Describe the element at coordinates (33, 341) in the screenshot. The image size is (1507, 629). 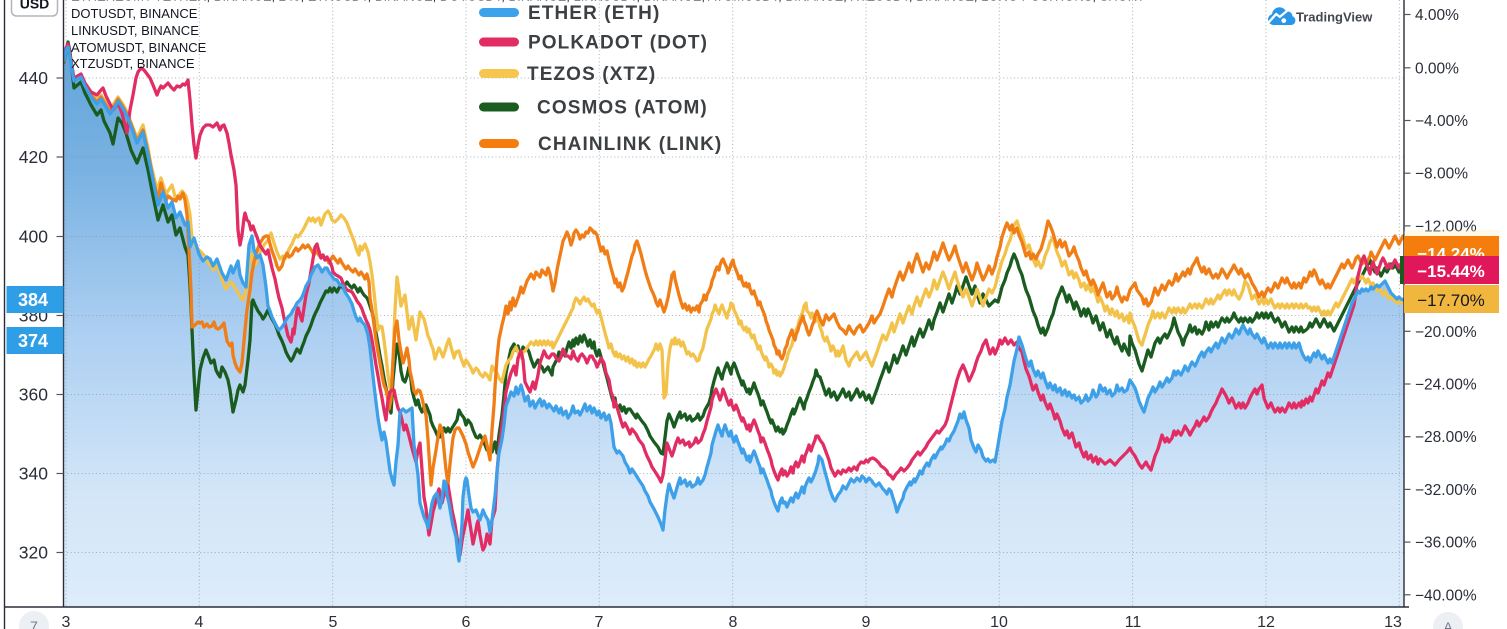
I see `svg-text: 374` at that location.